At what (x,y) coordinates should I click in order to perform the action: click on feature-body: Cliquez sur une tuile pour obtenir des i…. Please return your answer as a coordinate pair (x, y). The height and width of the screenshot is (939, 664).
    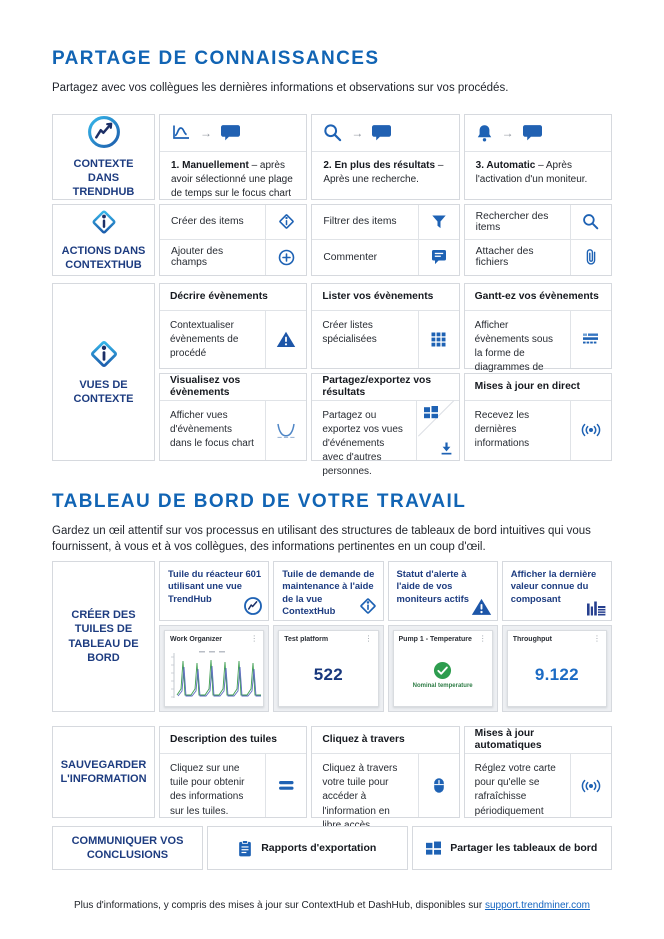
    Looking at the image, I should click on (207, 790).